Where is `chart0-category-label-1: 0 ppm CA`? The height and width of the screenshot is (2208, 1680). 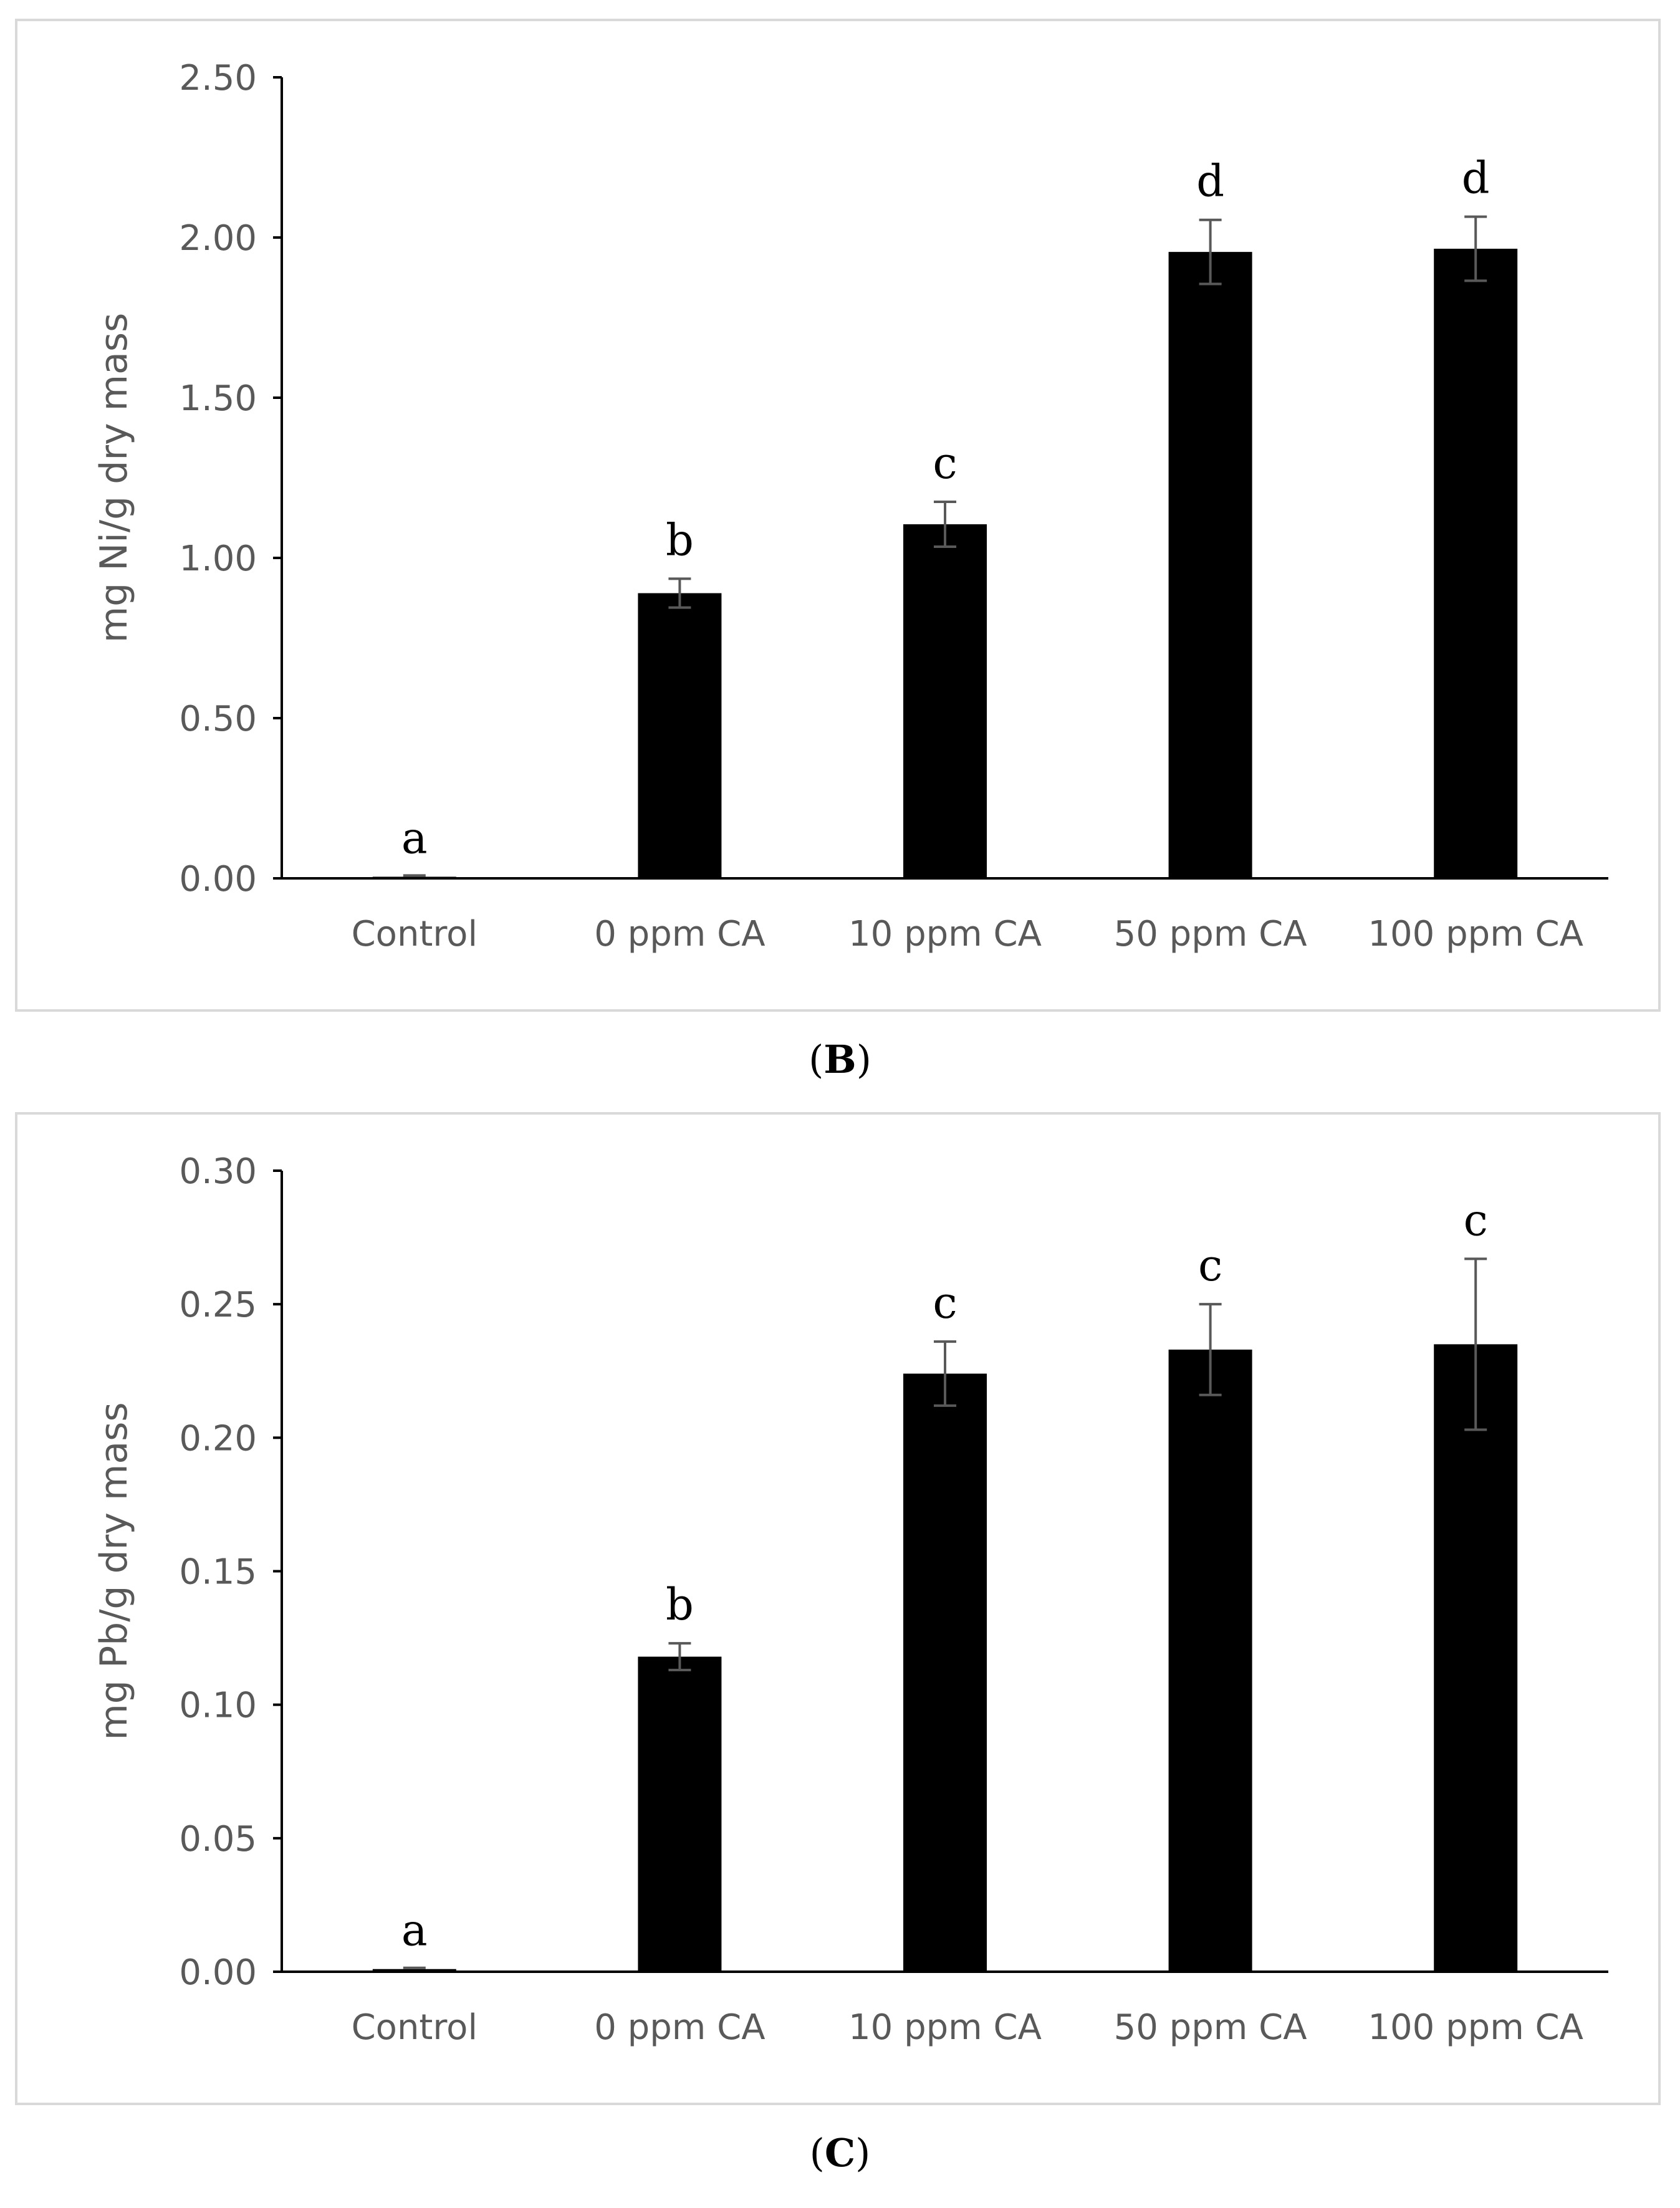 chart0-category-label-1: 0 ppm CA is located at coordinates (679, 934).